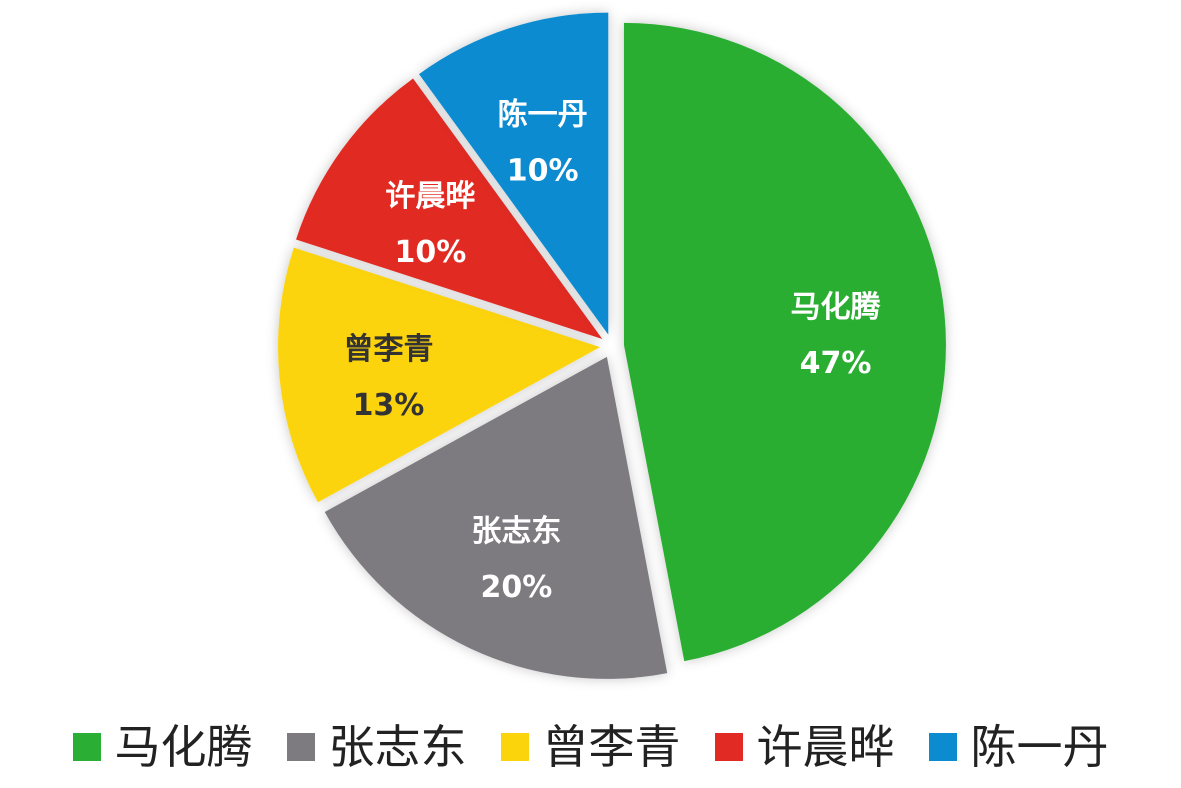  What do you see at coordinates (836, 307) in the screenshot?
I see `slice-name-label: 马化腾` at bounding box center [836, 307].